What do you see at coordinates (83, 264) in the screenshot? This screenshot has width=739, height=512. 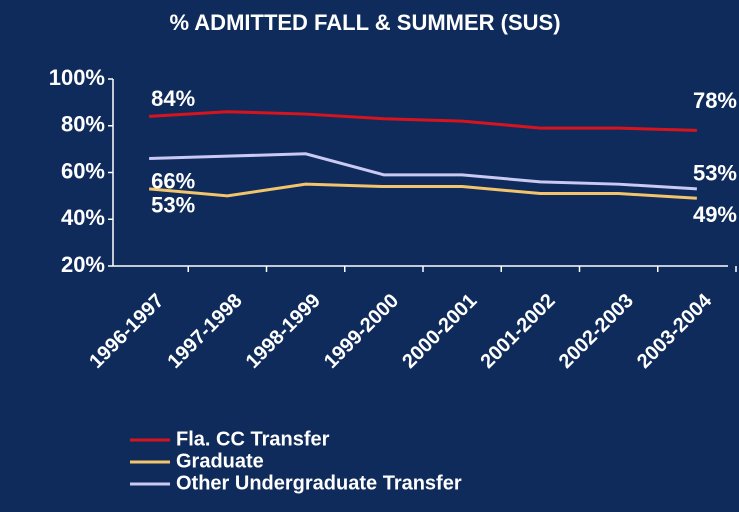 I see `y-tick-label: 20%` at bounding box center [83, 264].